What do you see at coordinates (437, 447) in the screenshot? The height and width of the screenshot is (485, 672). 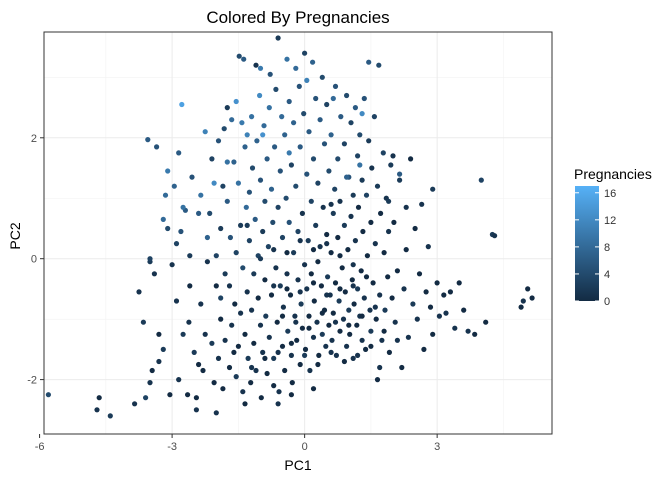 I see `x-tick-label: 3` at bounding box center [437, 447].